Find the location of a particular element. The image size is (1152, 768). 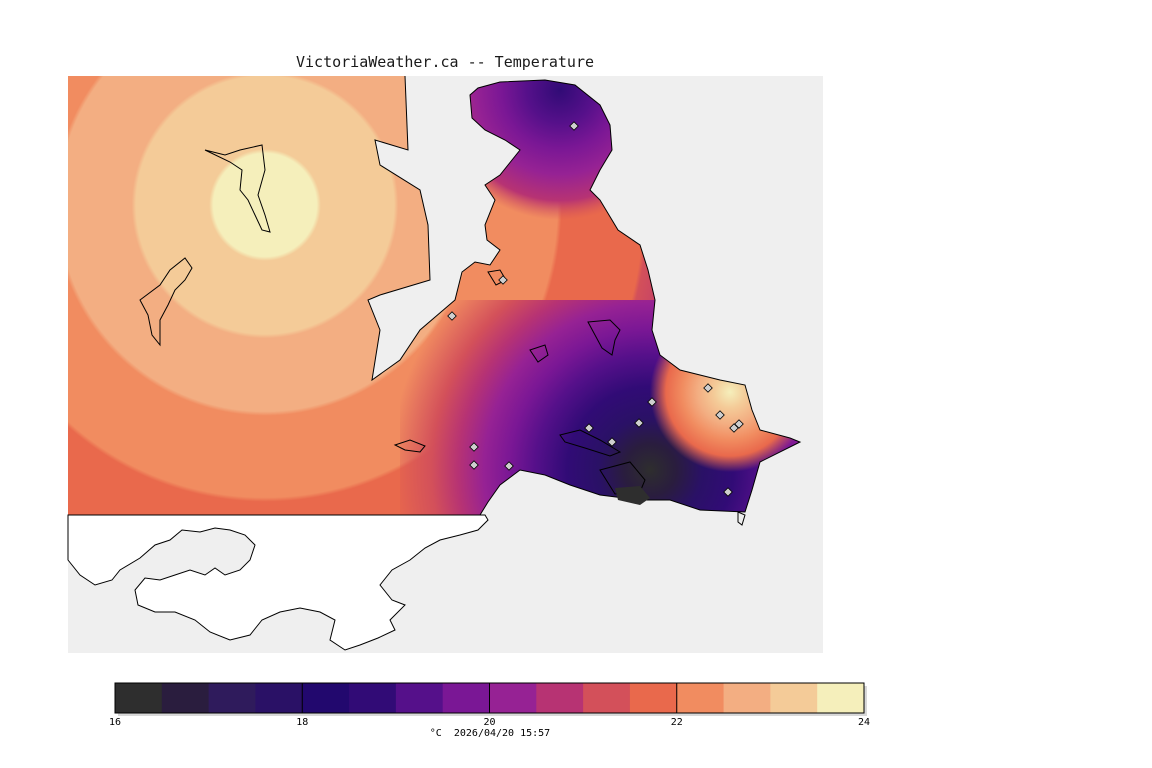

colorbar-tick-label: 20 is located at coordinates (489, 722).